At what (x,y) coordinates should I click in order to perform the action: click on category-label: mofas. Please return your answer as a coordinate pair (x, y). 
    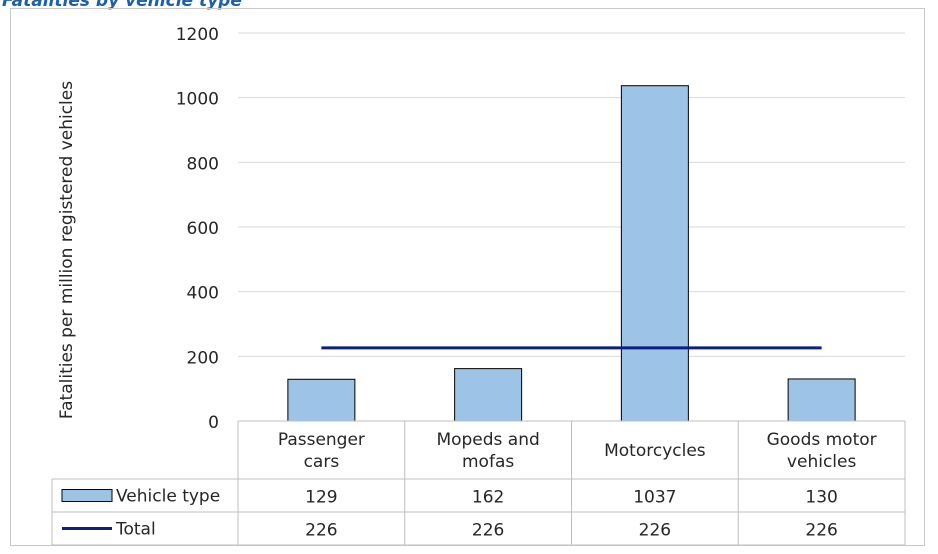
    Looking at the image, I should click on (488, 462).